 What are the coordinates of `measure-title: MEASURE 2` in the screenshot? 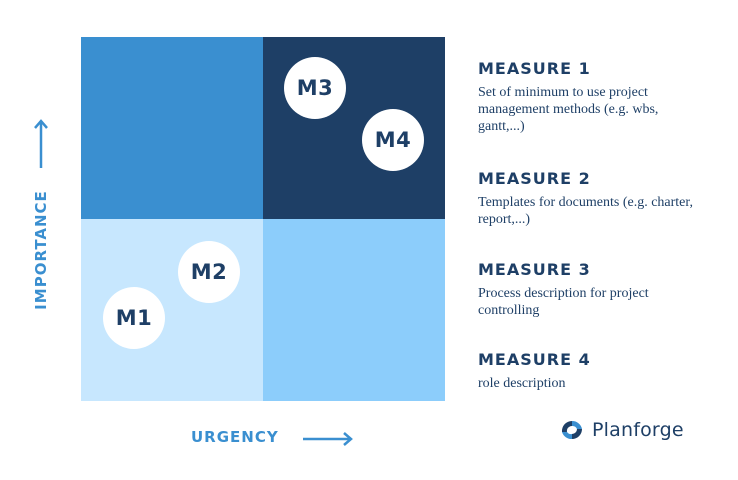 It's located at (534, 178).